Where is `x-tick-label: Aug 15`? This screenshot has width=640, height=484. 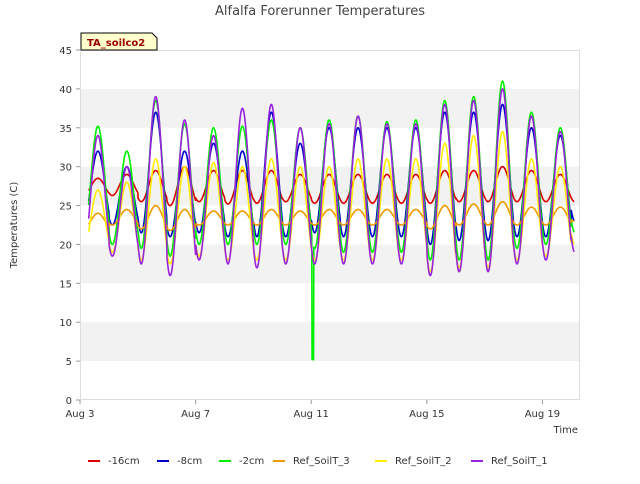
x-tick-label: Aug 15 is located at coordinates (426, 414).